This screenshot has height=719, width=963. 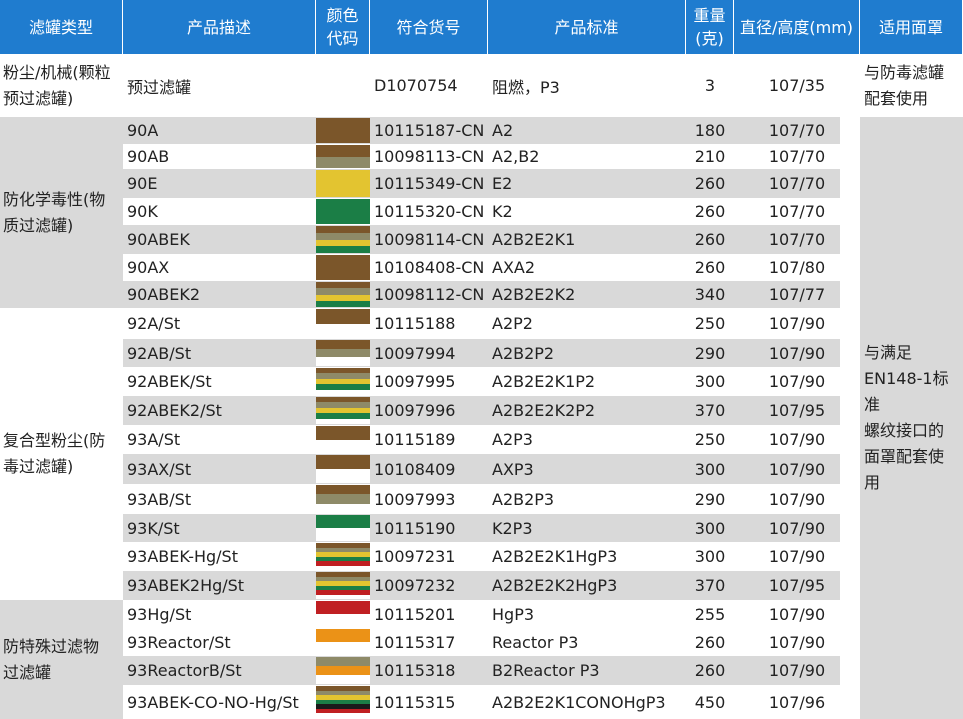 I want to click on row-weight: 300, so click(x=710, y=528).